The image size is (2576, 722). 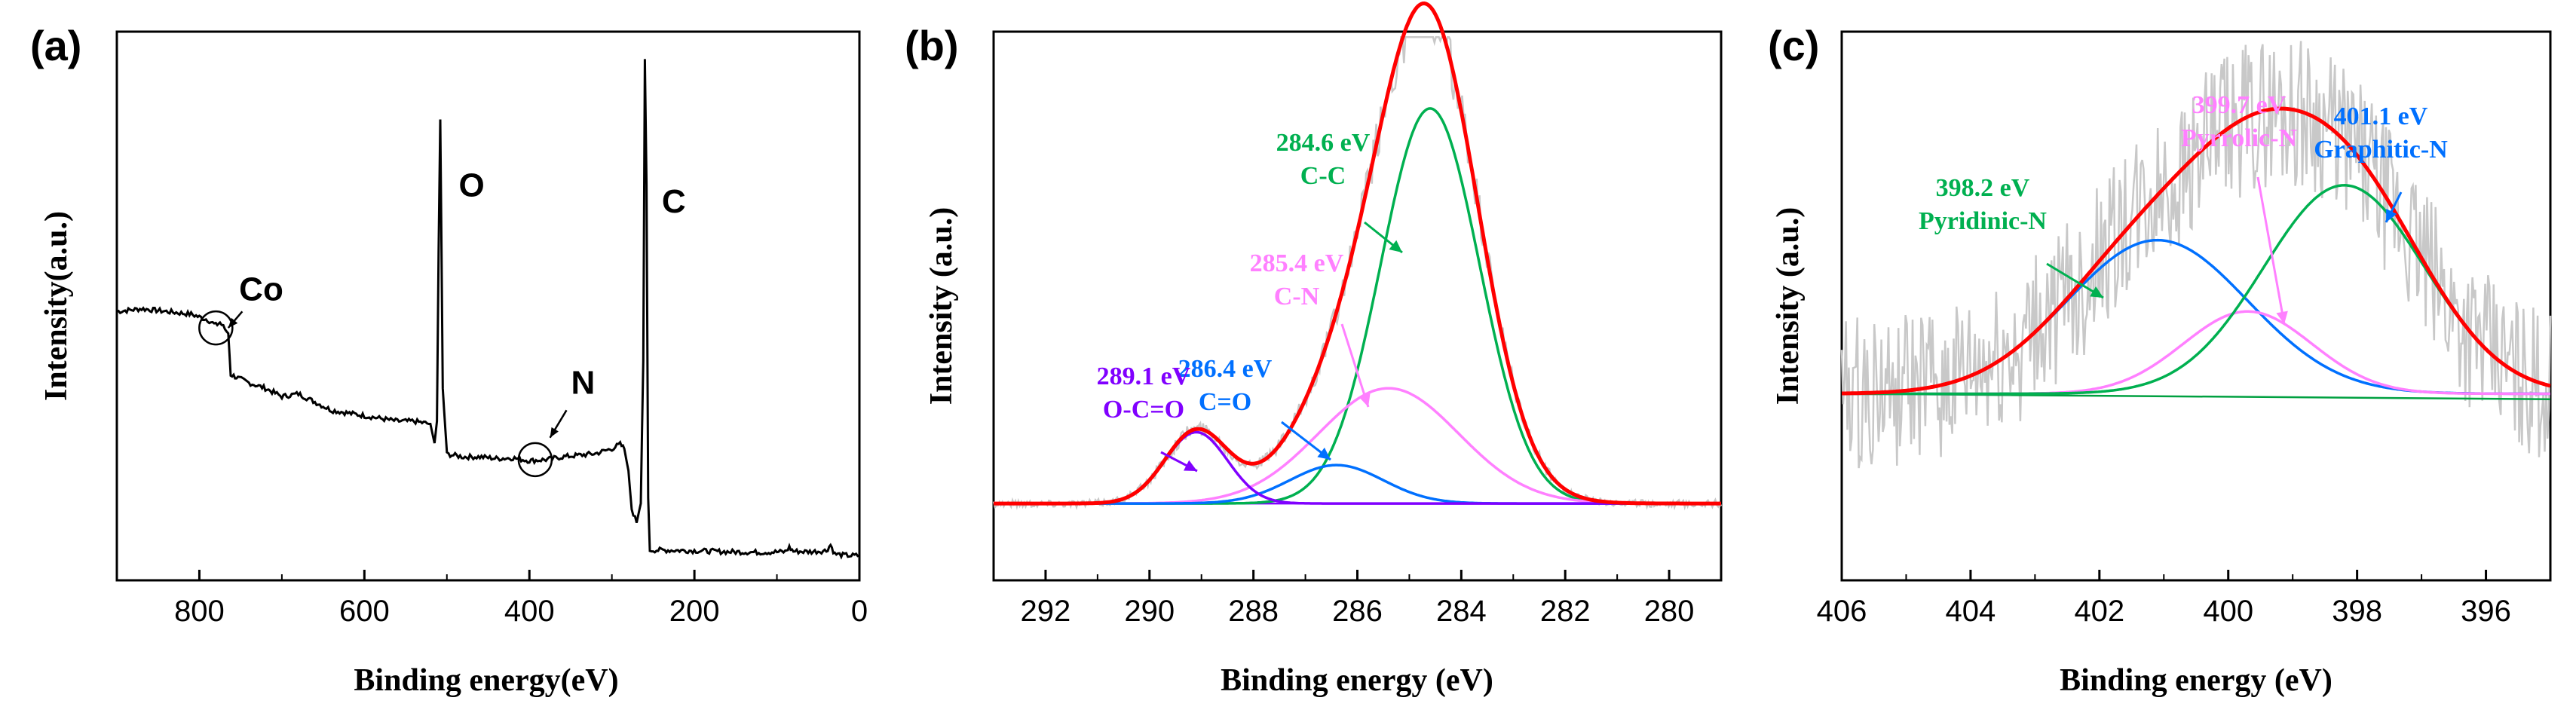 What do you see at coordinates (2099, 611) in the screenshot?
I see `panel-c-xtick-label: 402` at bounding box center [2099, 611].